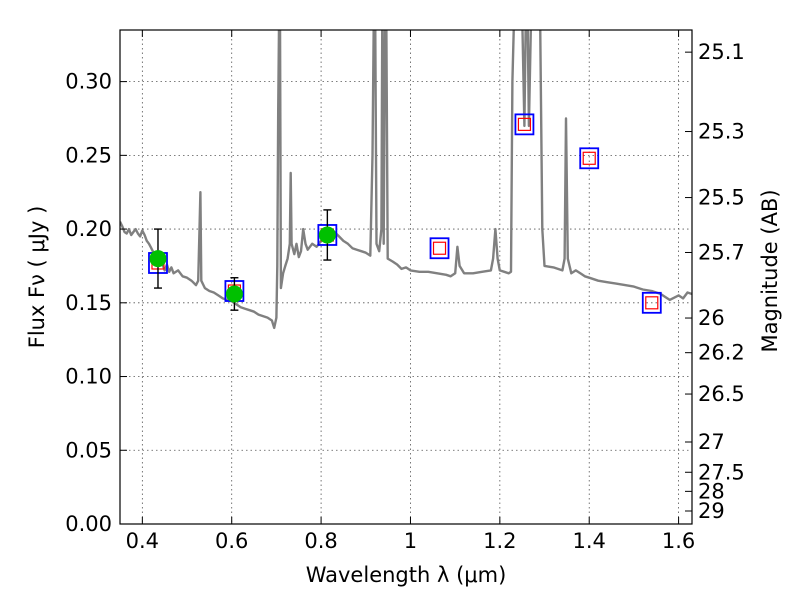 The width and height of the screenshot is (800, 600). What do you see at coordinates (37, 277) in the screenshot?
I see `y-axis-label: Flux Fν ( μJy )` at bounding box center [37, 277].